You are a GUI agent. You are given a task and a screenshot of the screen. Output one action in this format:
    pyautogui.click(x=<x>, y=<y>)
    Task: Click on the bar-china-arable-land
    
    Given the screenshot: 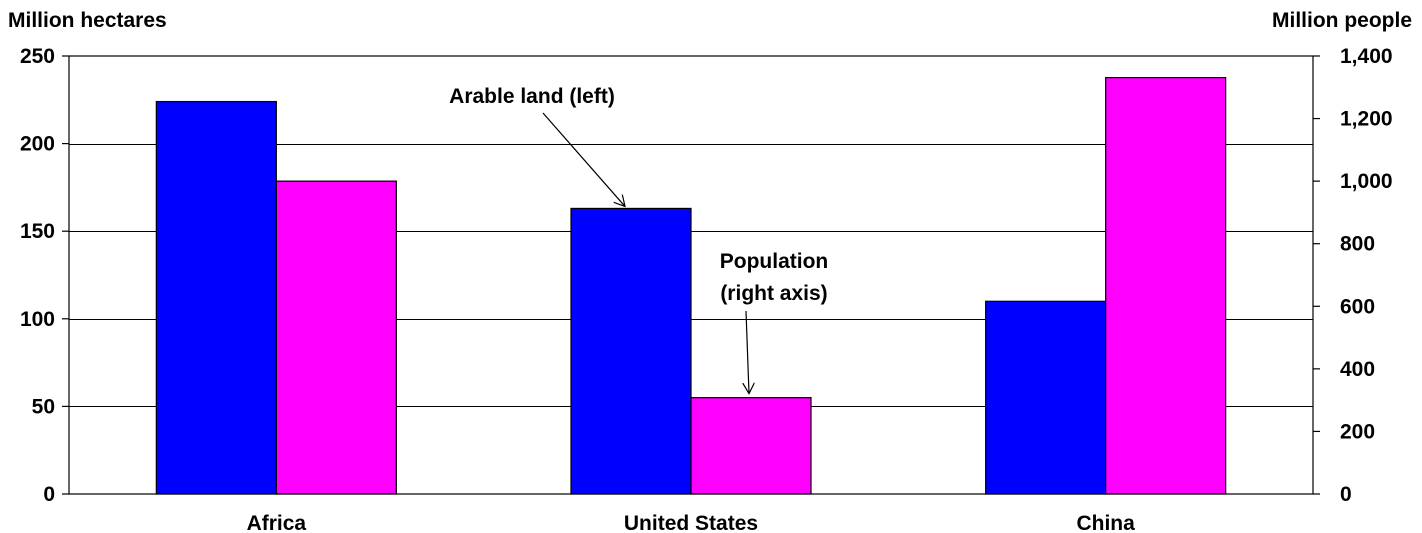 What is the action you would take?
    pyautogui.click(x=1046, y=397)
    